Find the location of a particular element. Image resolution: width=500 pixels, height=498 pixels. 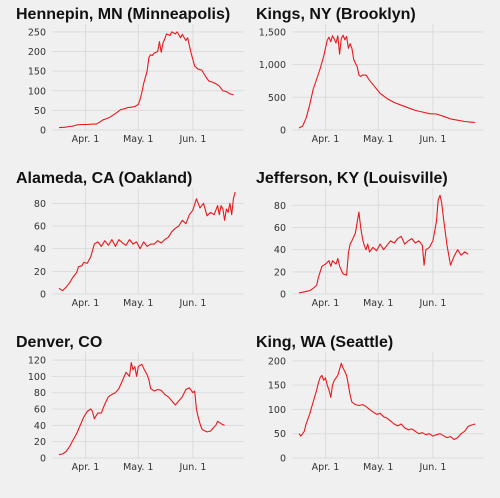

y-tick-label: 120 is located at coordinates (37, 361).